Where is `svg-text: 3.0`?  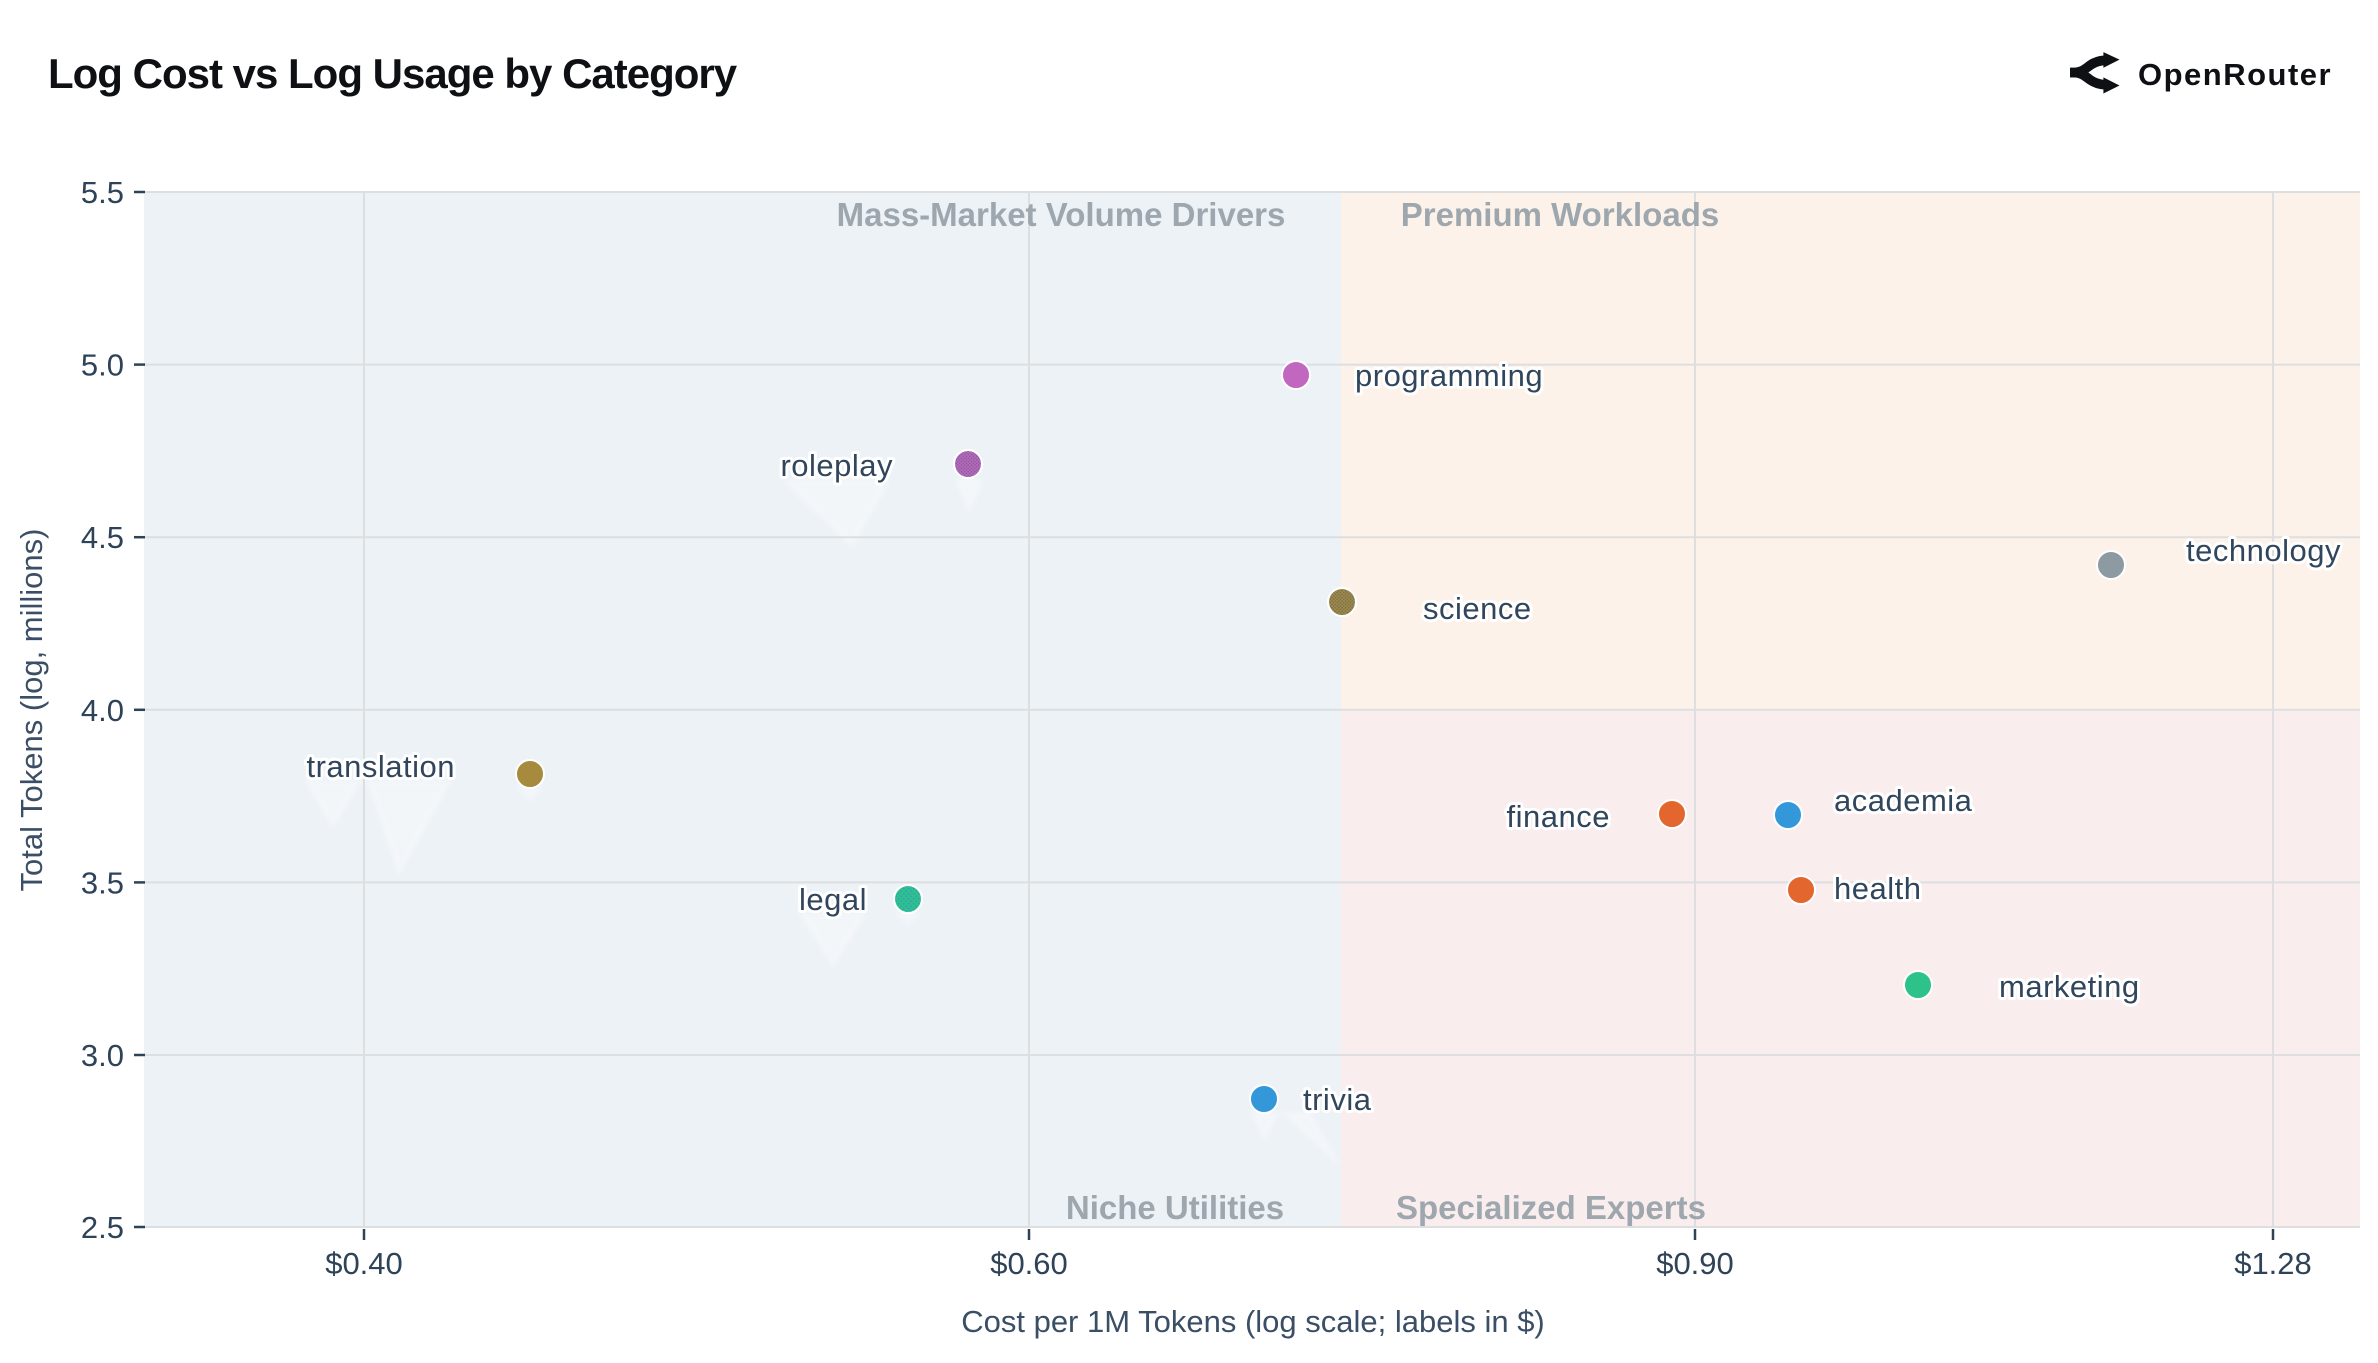
svg-text: 3.0 is located at coordinates (102, 1055).